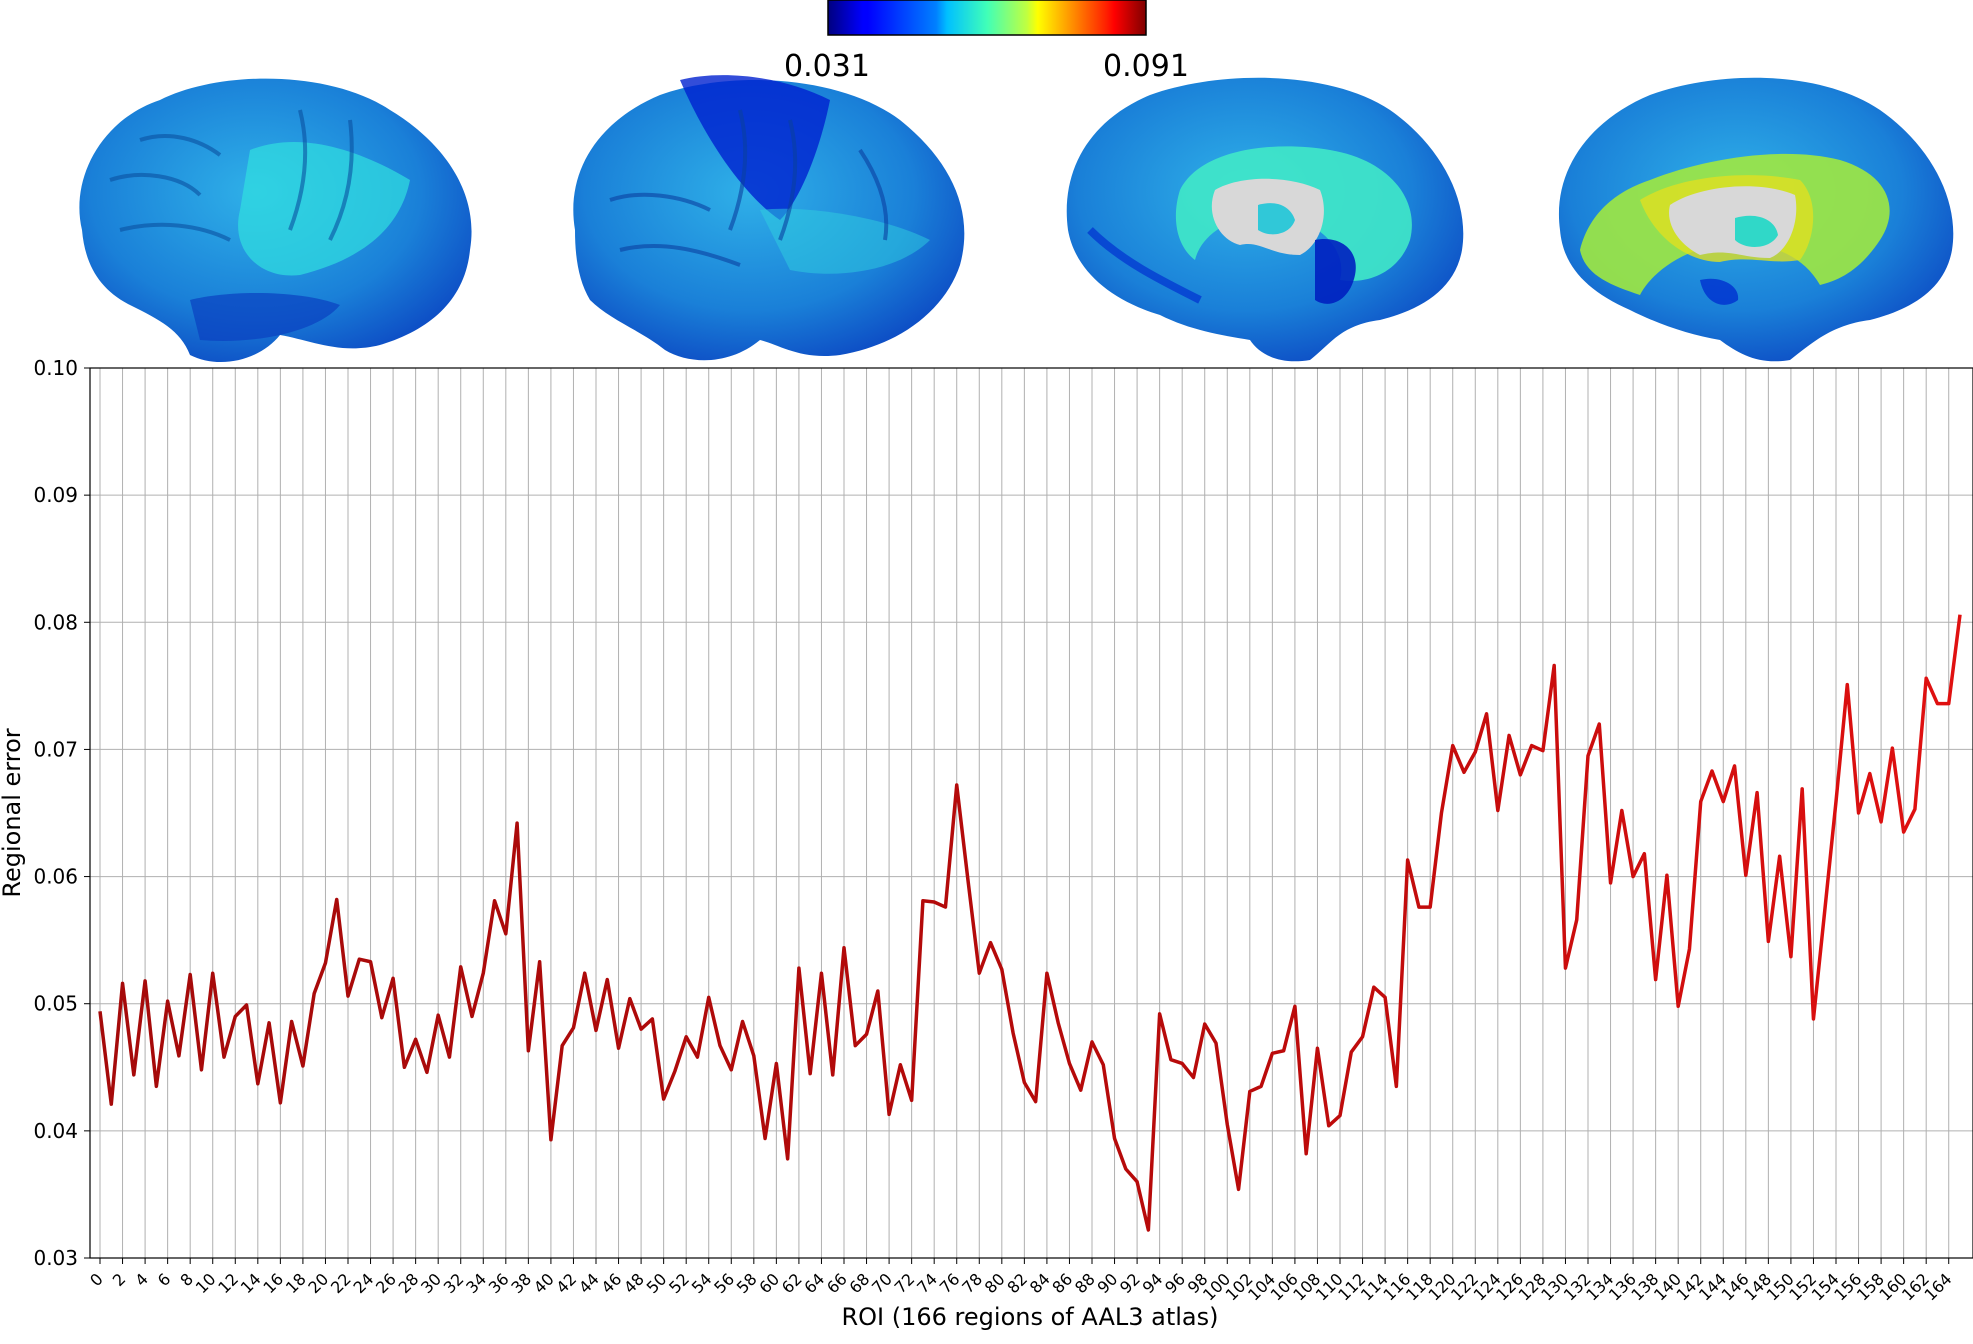 This screenshot has width=1973, height=1344. Describe the element at coordinates (13, 812) in the screenshot. I see `y-axis-title: Regional error` at that location.